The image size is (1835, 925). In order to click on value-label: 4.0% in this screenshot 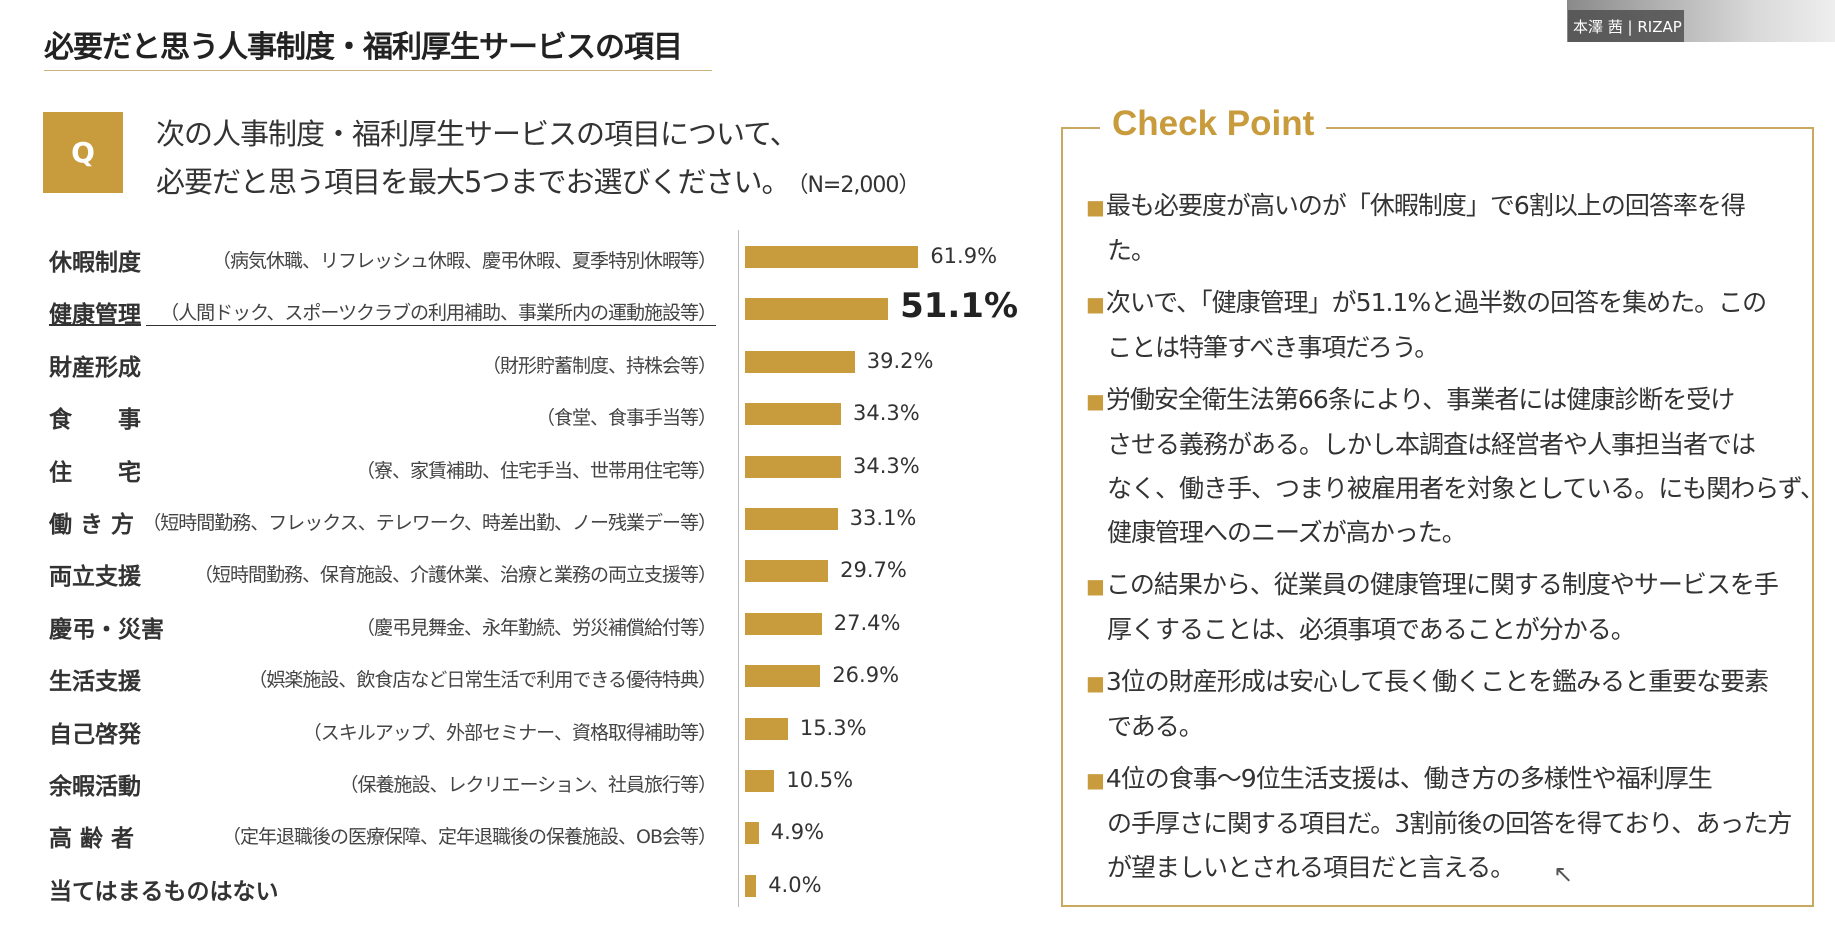, I will do `click(795, 884)`.